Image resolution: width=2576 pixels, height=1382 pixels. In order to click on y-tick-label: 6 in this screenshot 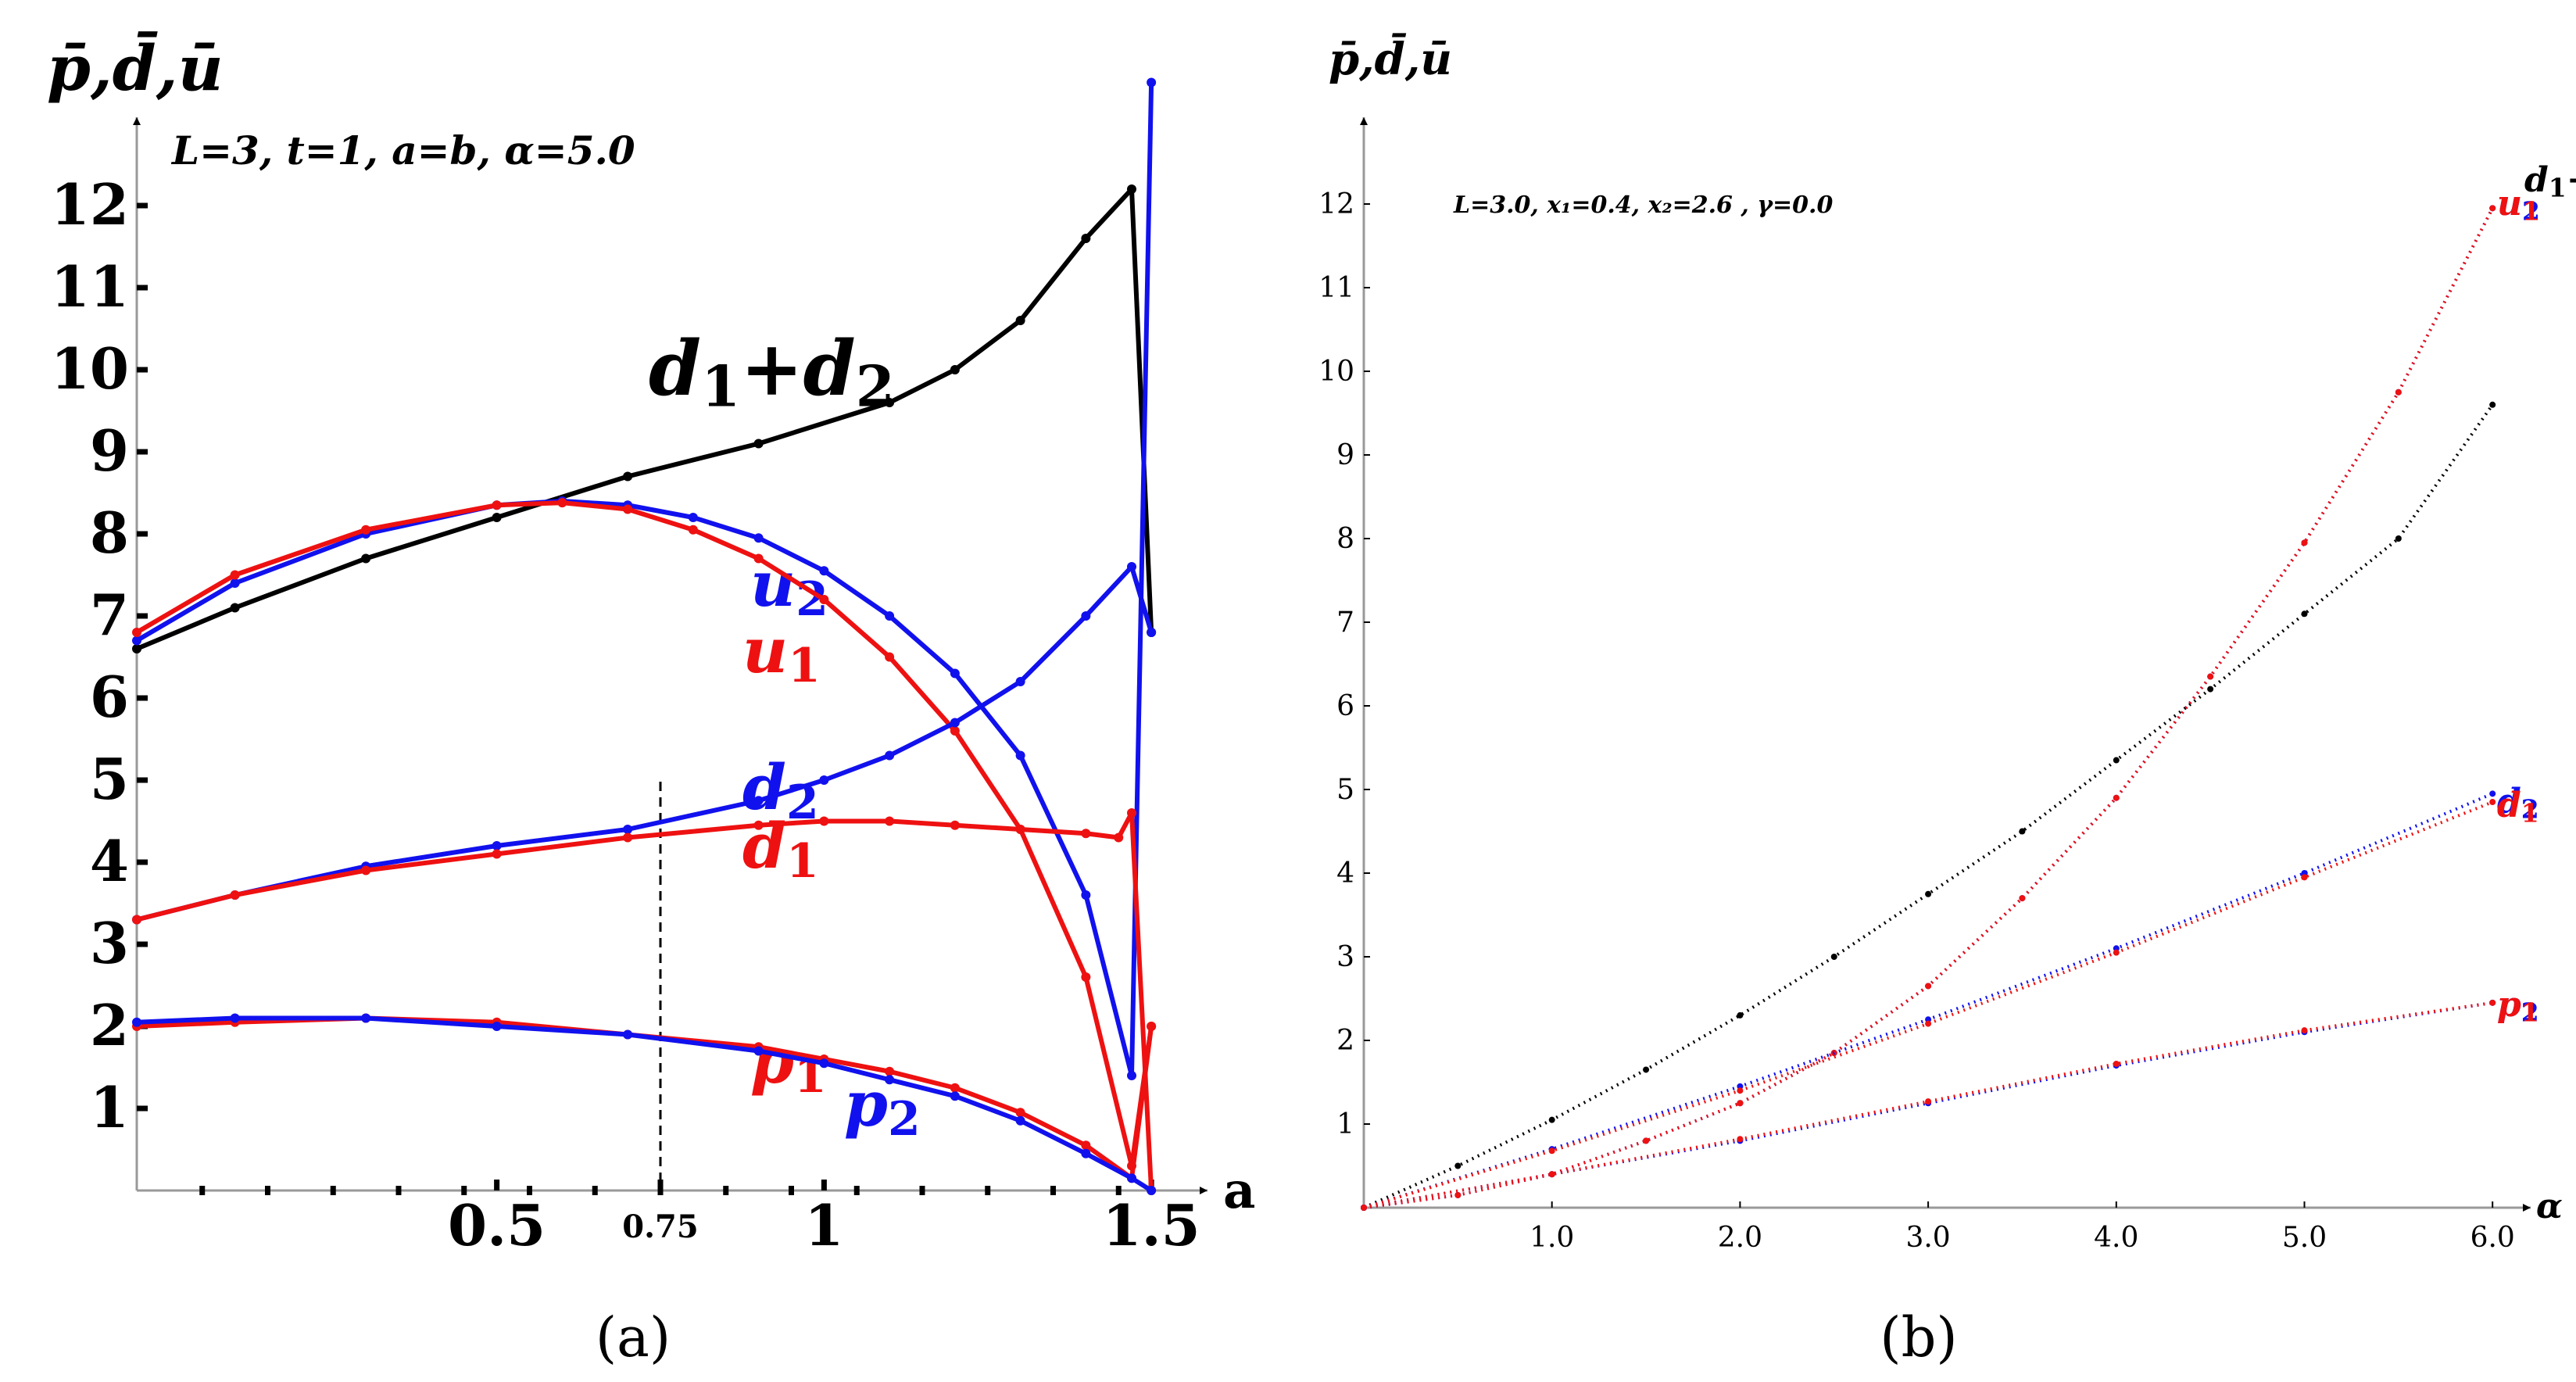, I will do `click(109, 697)`.